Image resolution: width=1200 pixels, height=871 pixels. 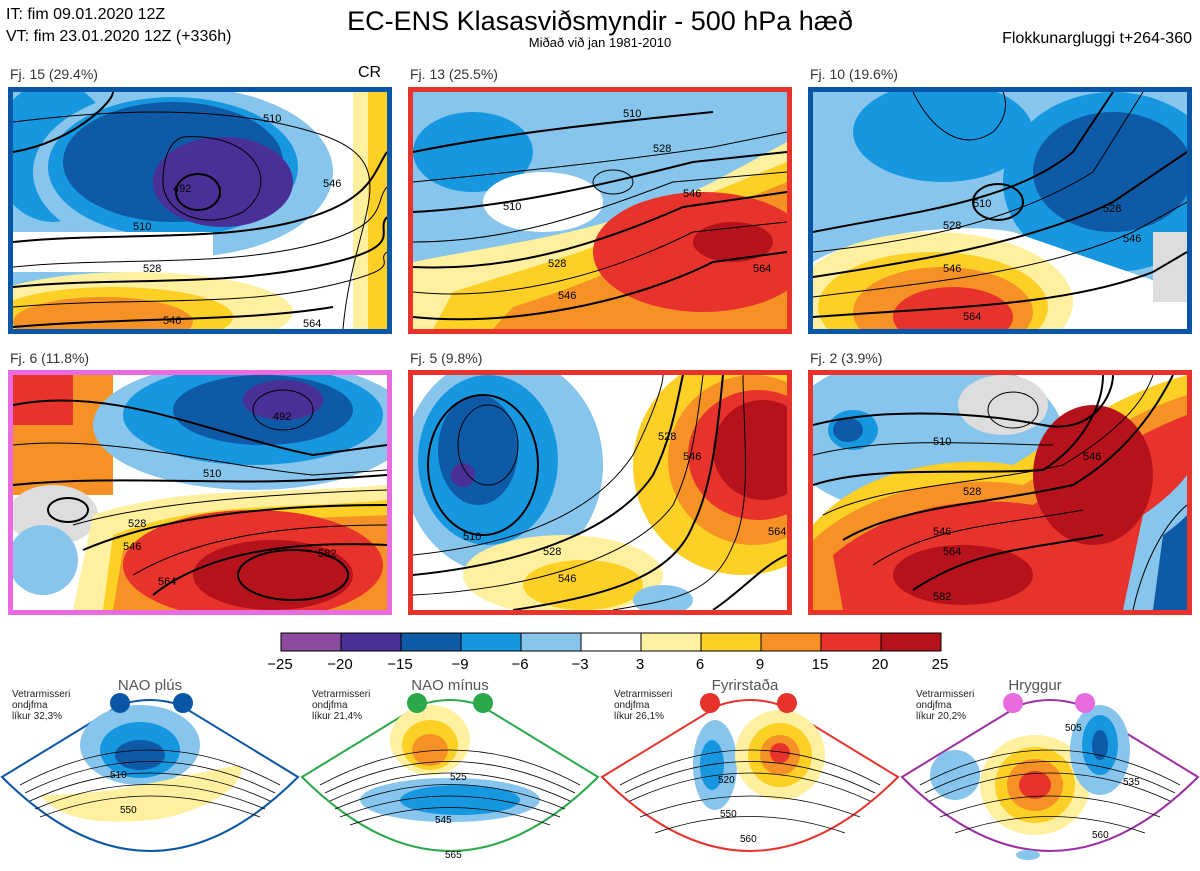 I want to click on colorbar-tick: 3, so click(x=640, y=664).